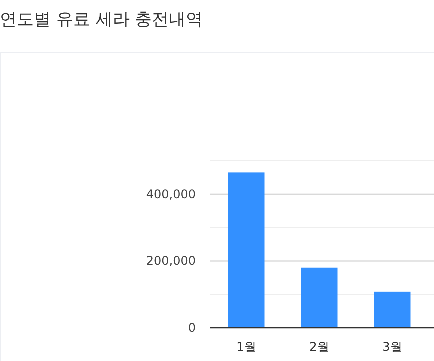  I want to click on y-tick-label: 400,000, so click(171, 194).